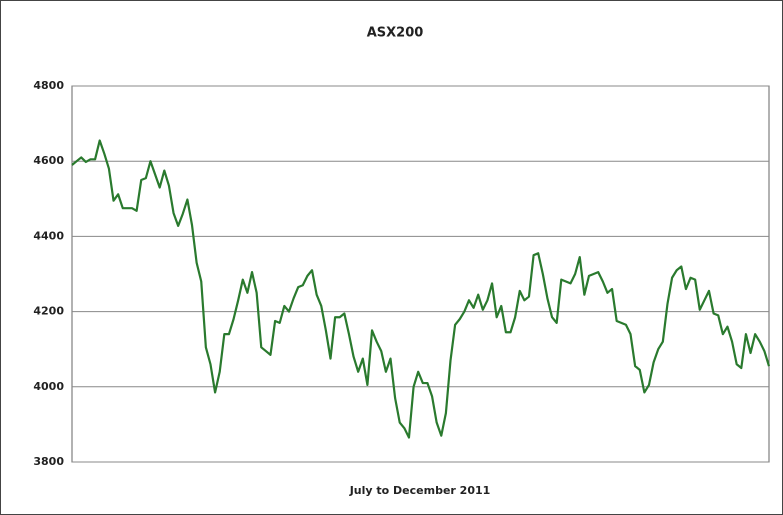 The image size is (783, 515). Describe the element at coordinates (48, 85) in the screenshot. I see `y-tick-label: 4800` at that location.